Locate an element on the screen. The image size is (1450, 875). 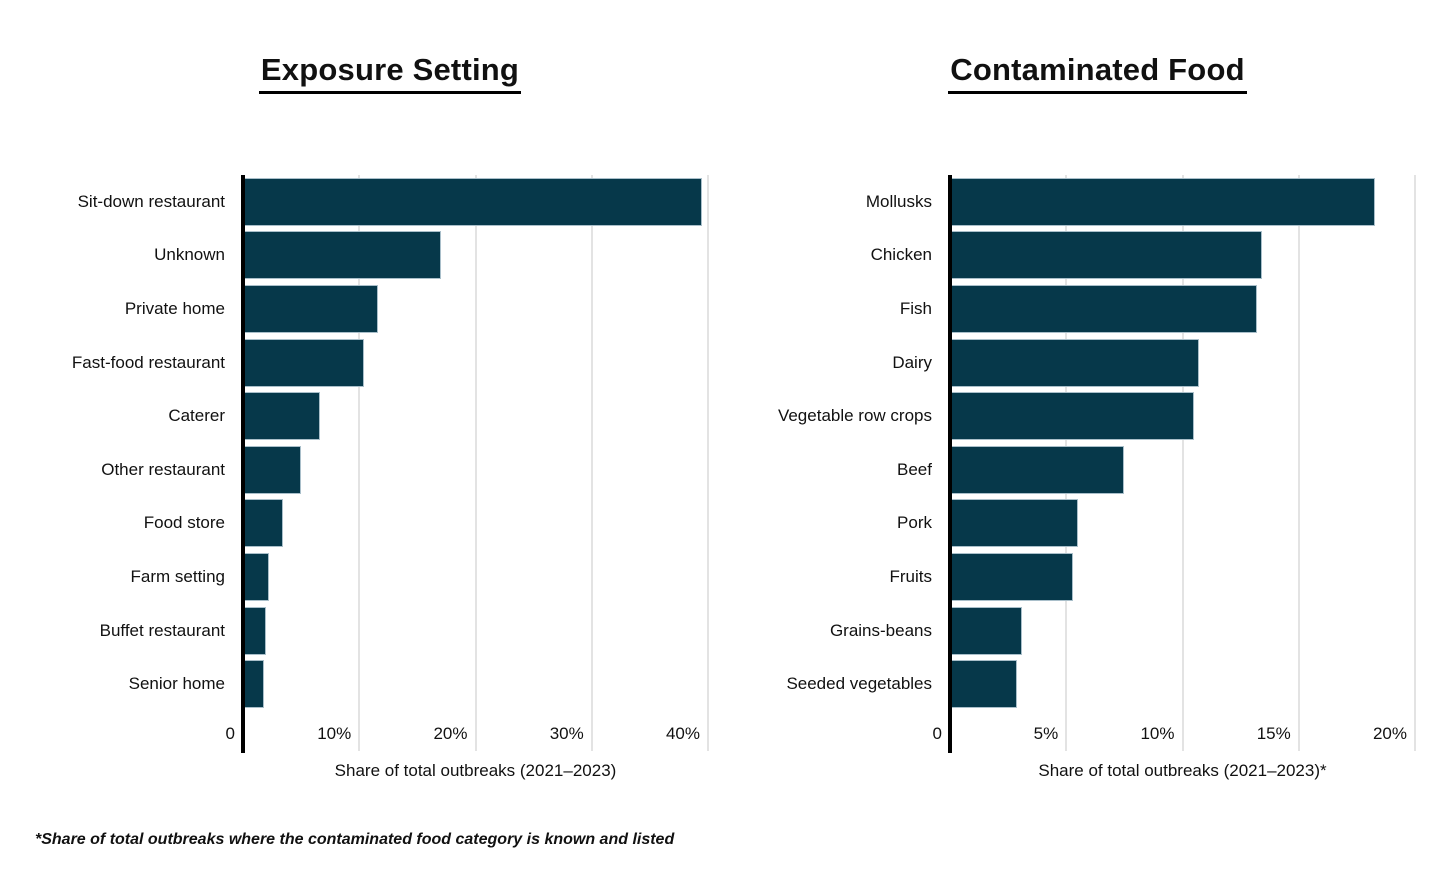
bar-grains-beans is located at coordinates (986, 630).